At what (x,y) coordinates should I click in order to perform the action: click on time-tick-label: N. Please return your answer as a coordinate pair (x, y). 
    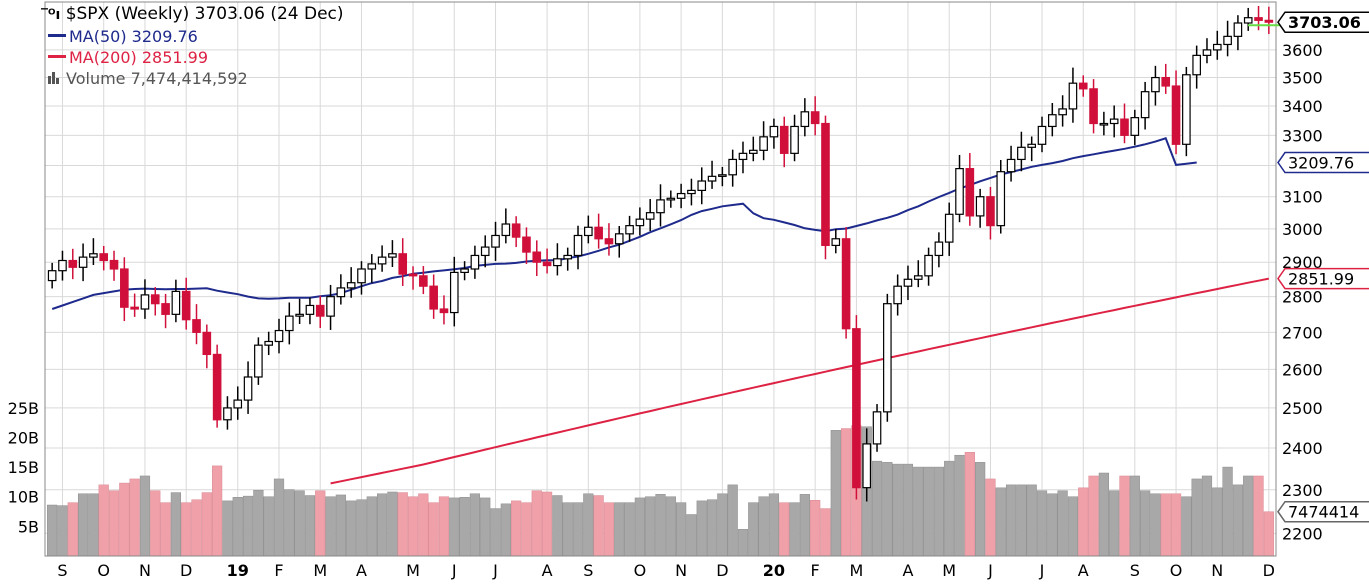
    Looking at the image, I should click on (681, 570).